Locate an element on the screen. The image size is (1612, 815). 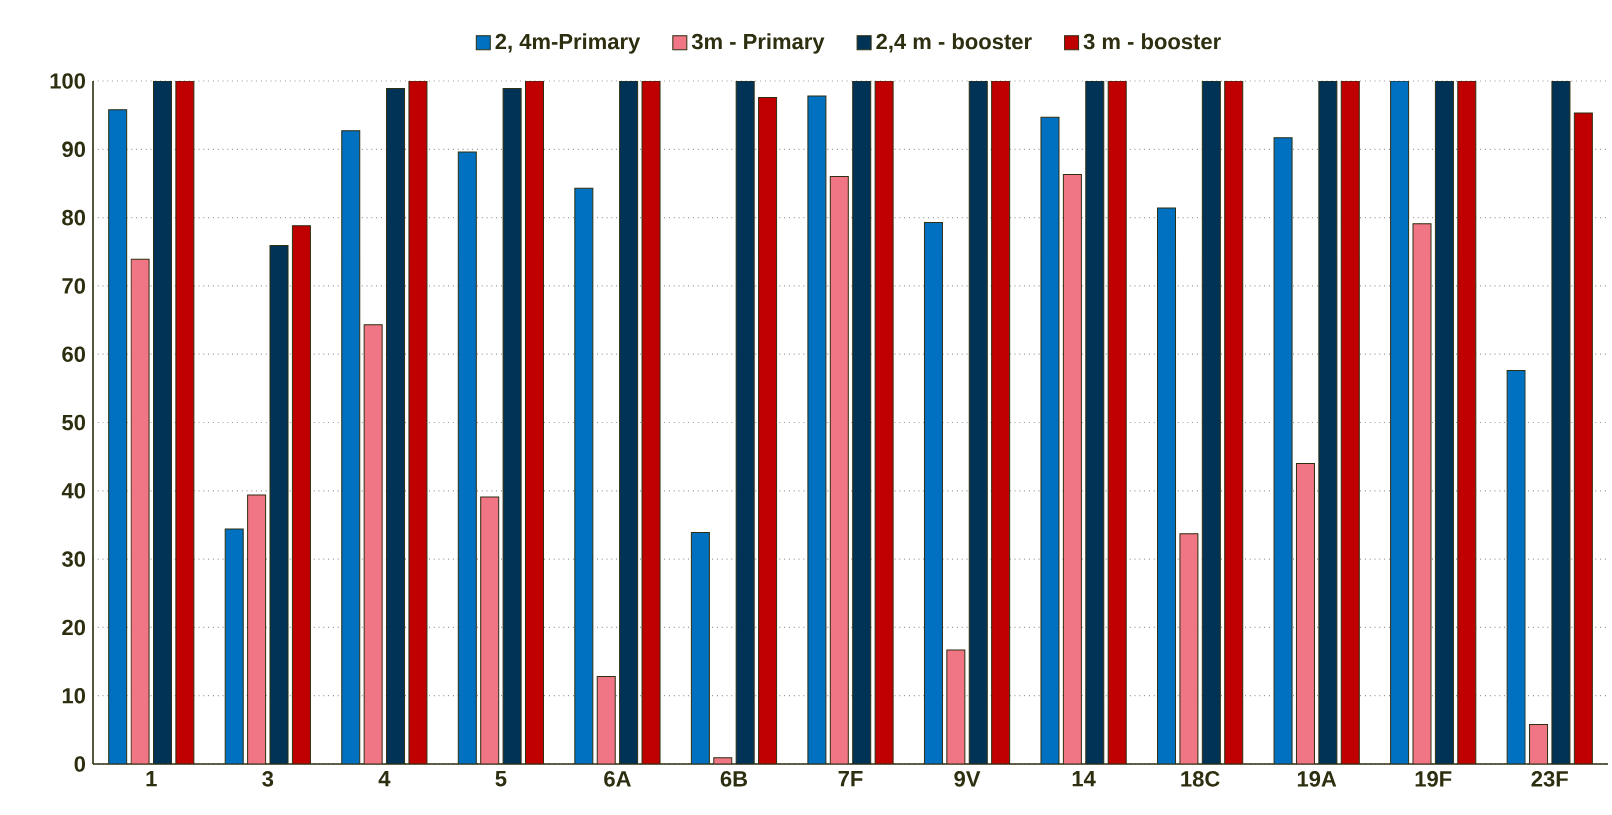
x-tick-label: 5 is located at coordinates (501, 779).